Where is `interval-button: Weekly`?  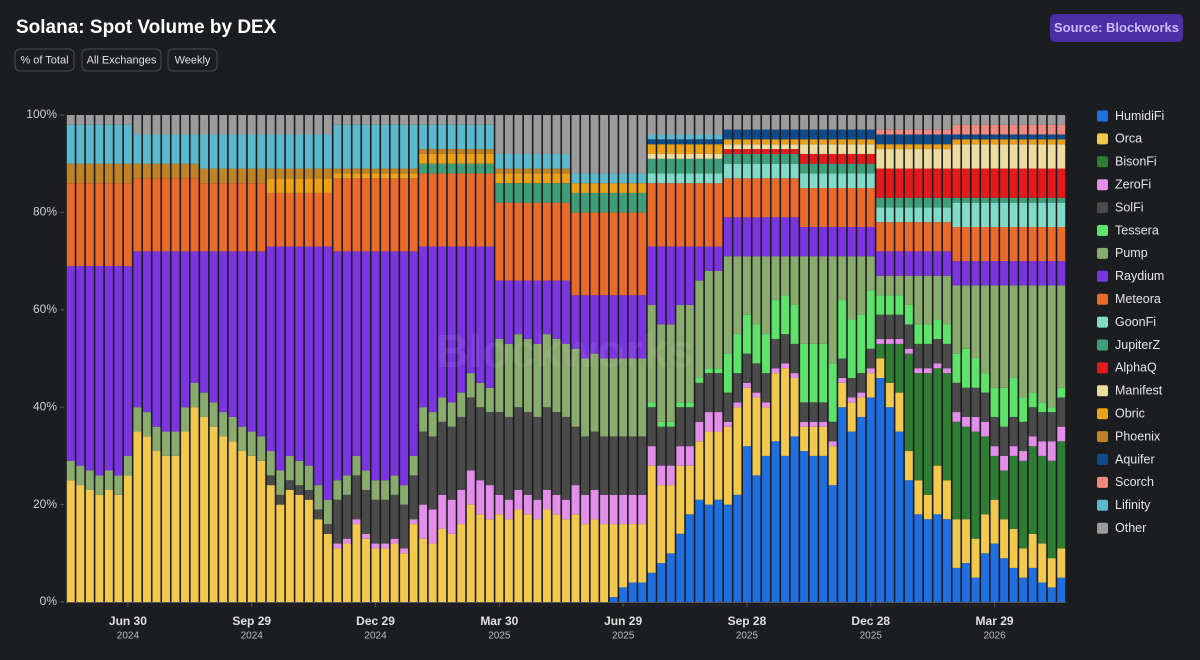 interval-button: Weekly is located at coordinates (192, 60).